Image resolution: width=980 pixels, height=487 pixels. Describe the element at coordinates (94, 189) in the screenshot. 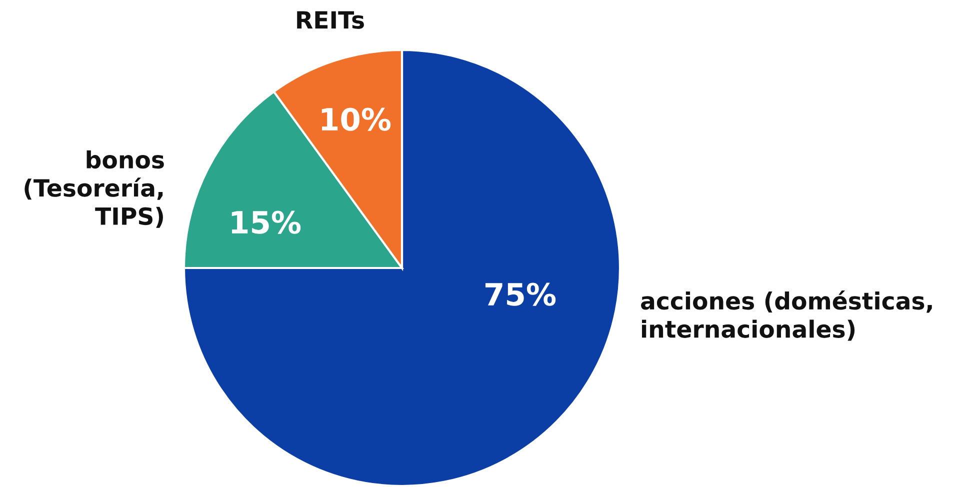

I see `slice-label: bonos (Tesorería, TIPS)` at that location.